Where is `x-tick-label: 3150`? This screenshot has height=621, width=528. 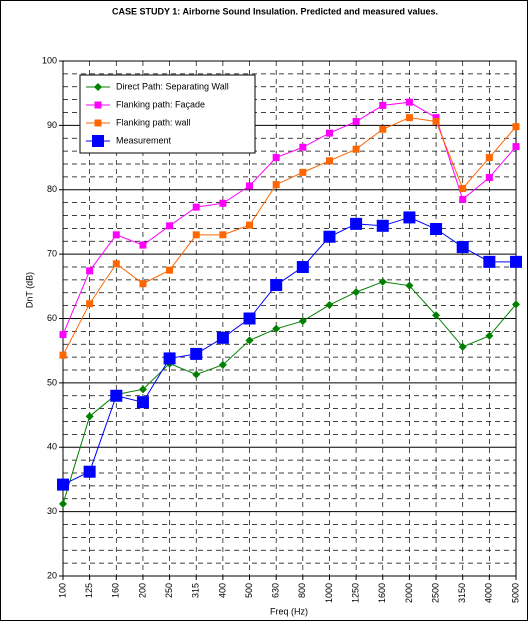
x-tick-label: 3150 is located at coordinates (462, 593).